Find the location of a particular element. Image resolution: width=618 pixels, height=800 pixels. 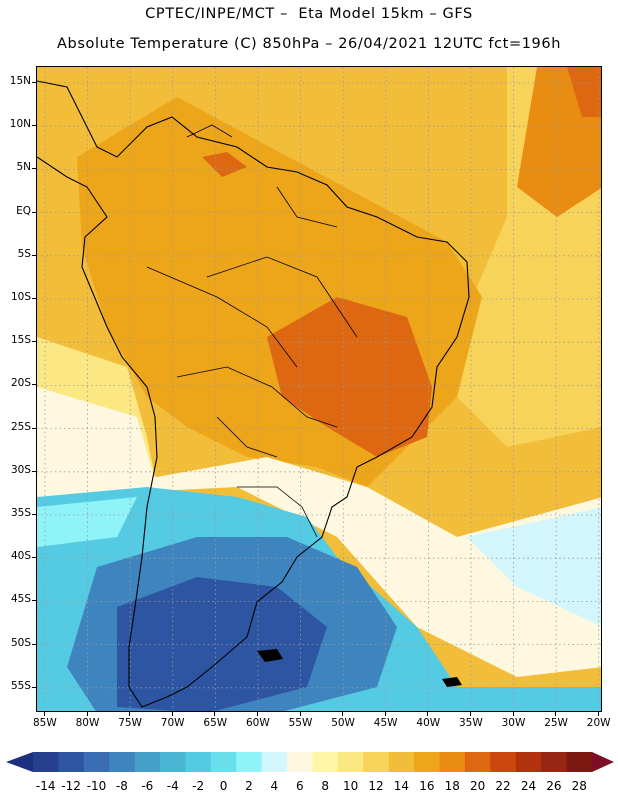

lat-tick-label: 5S is located at coordinates (24, 253).